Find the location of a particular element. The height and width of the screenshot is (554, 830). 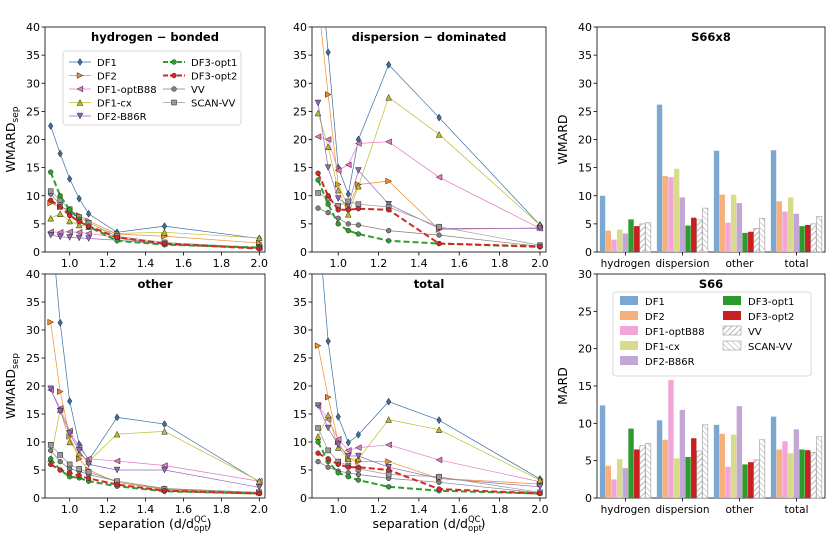

x-tick-label: 1.8 is located at coordinates (222, 263).